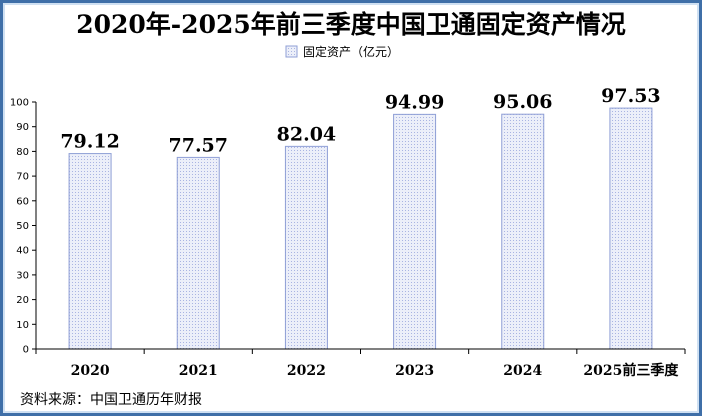  What do you see at coordinates (351, 24) in the screenshot?
I see `chart-title: 2020年-2025年前三季度中国卫通固定资产情况` at bounding box center [351, 24].